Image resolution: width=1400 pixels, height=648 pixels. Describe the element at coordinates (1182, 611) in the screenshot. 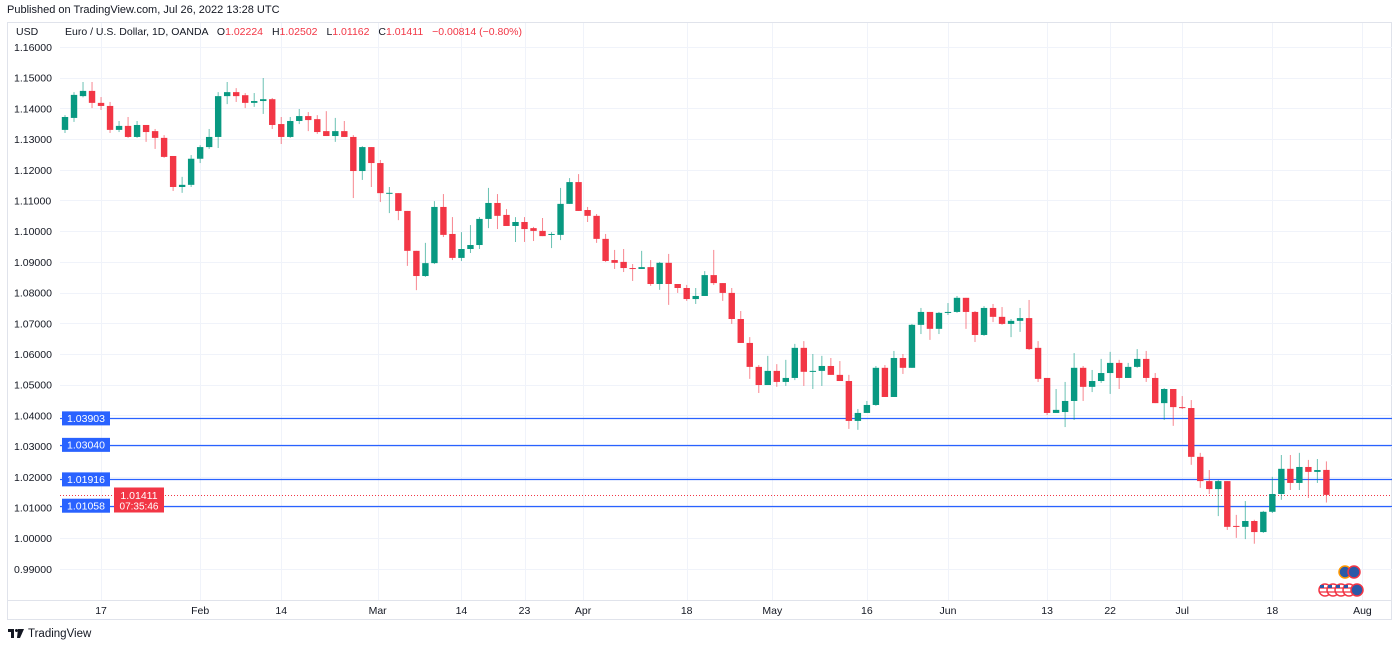

I see `x-tick-label: Jul` at that location.